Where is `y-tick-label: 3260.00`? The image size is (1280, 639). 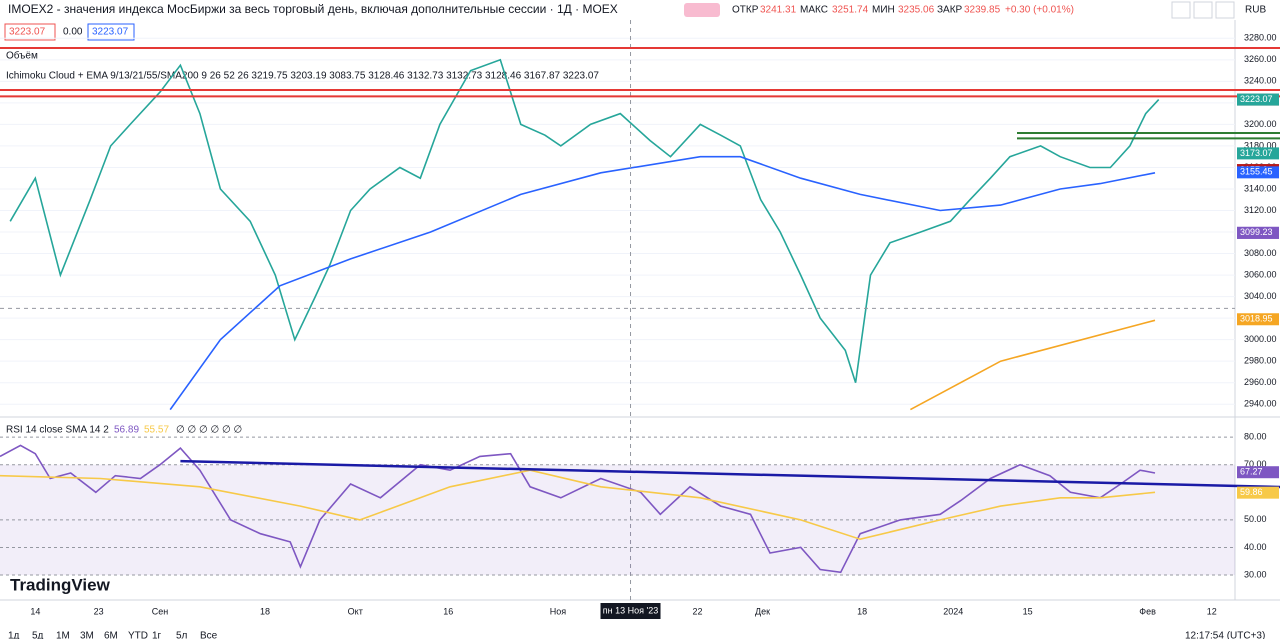 y-tick-label: 3260.00 is located at coordinates (1260, 59).